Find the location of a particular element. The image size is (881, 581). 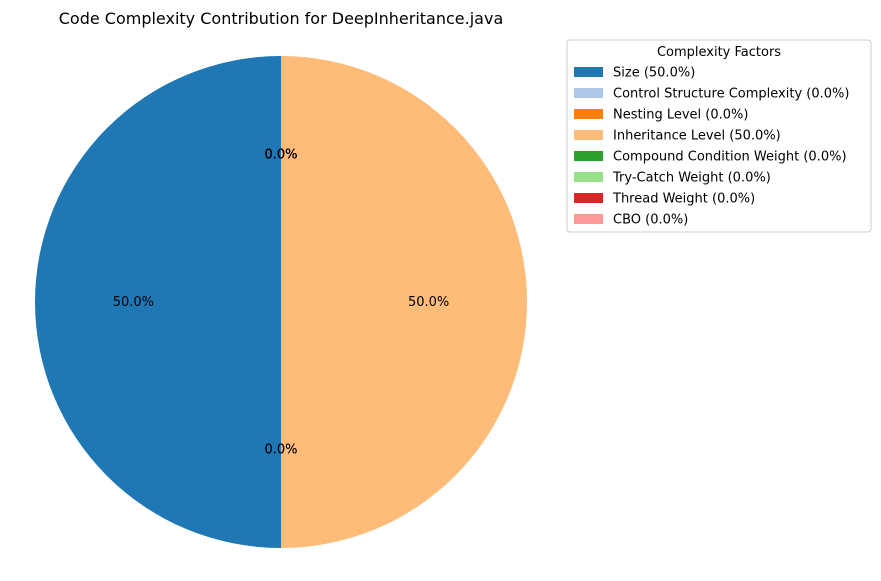

legend-label-thread-weight: Thread Weight (0.0%) is located at coordinates (683, 199).